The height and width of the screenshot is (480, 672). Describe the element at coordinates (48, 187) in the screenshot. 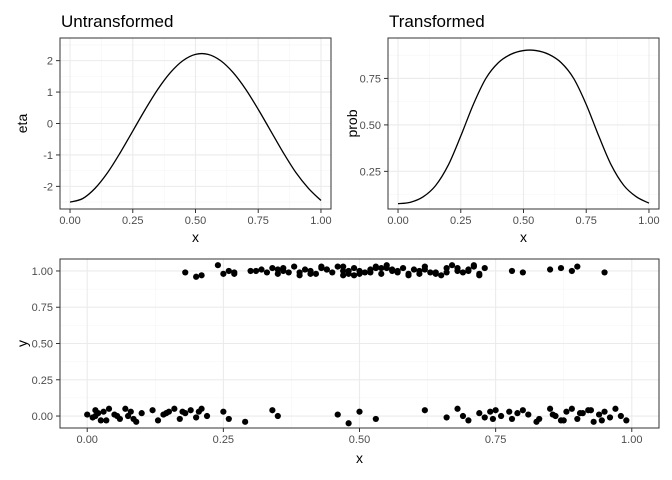

I see `y-tick-label: -2` at that location.